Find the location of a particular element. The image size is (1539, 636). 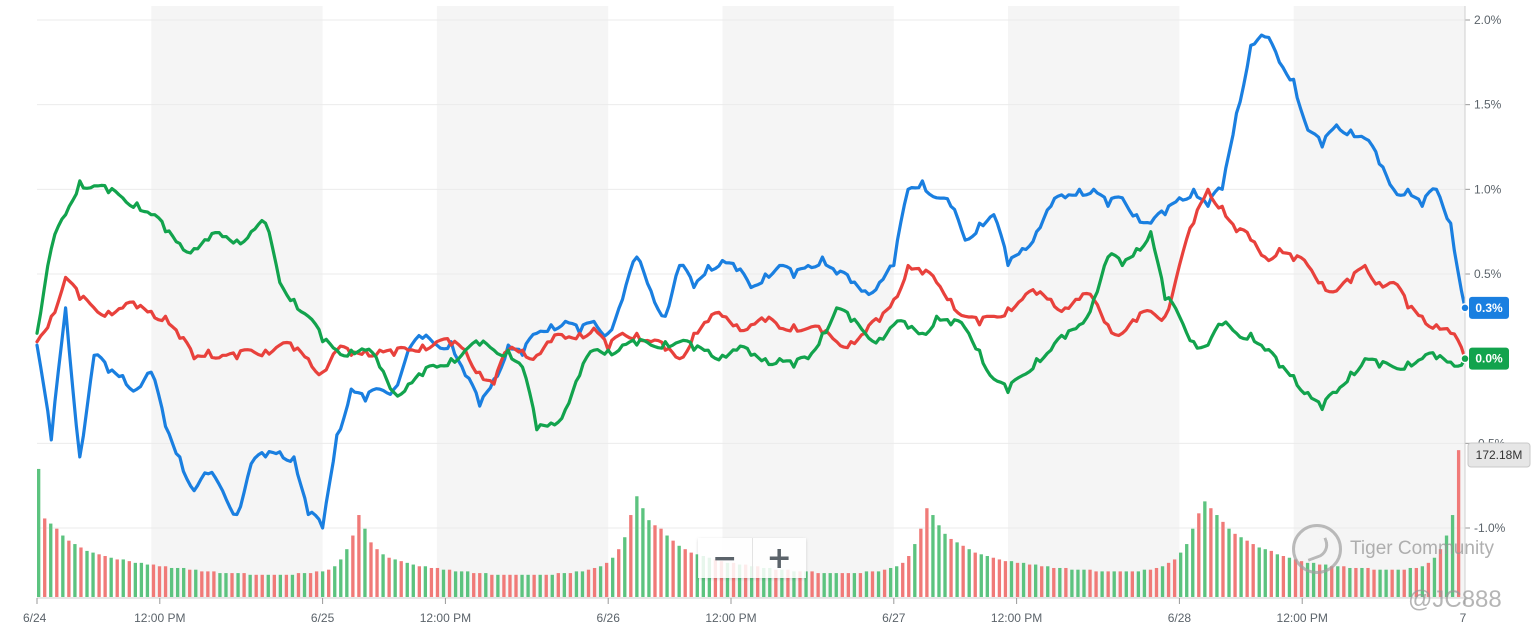

watermark-handle: @JC888 is located at coordinates (1455, 599).